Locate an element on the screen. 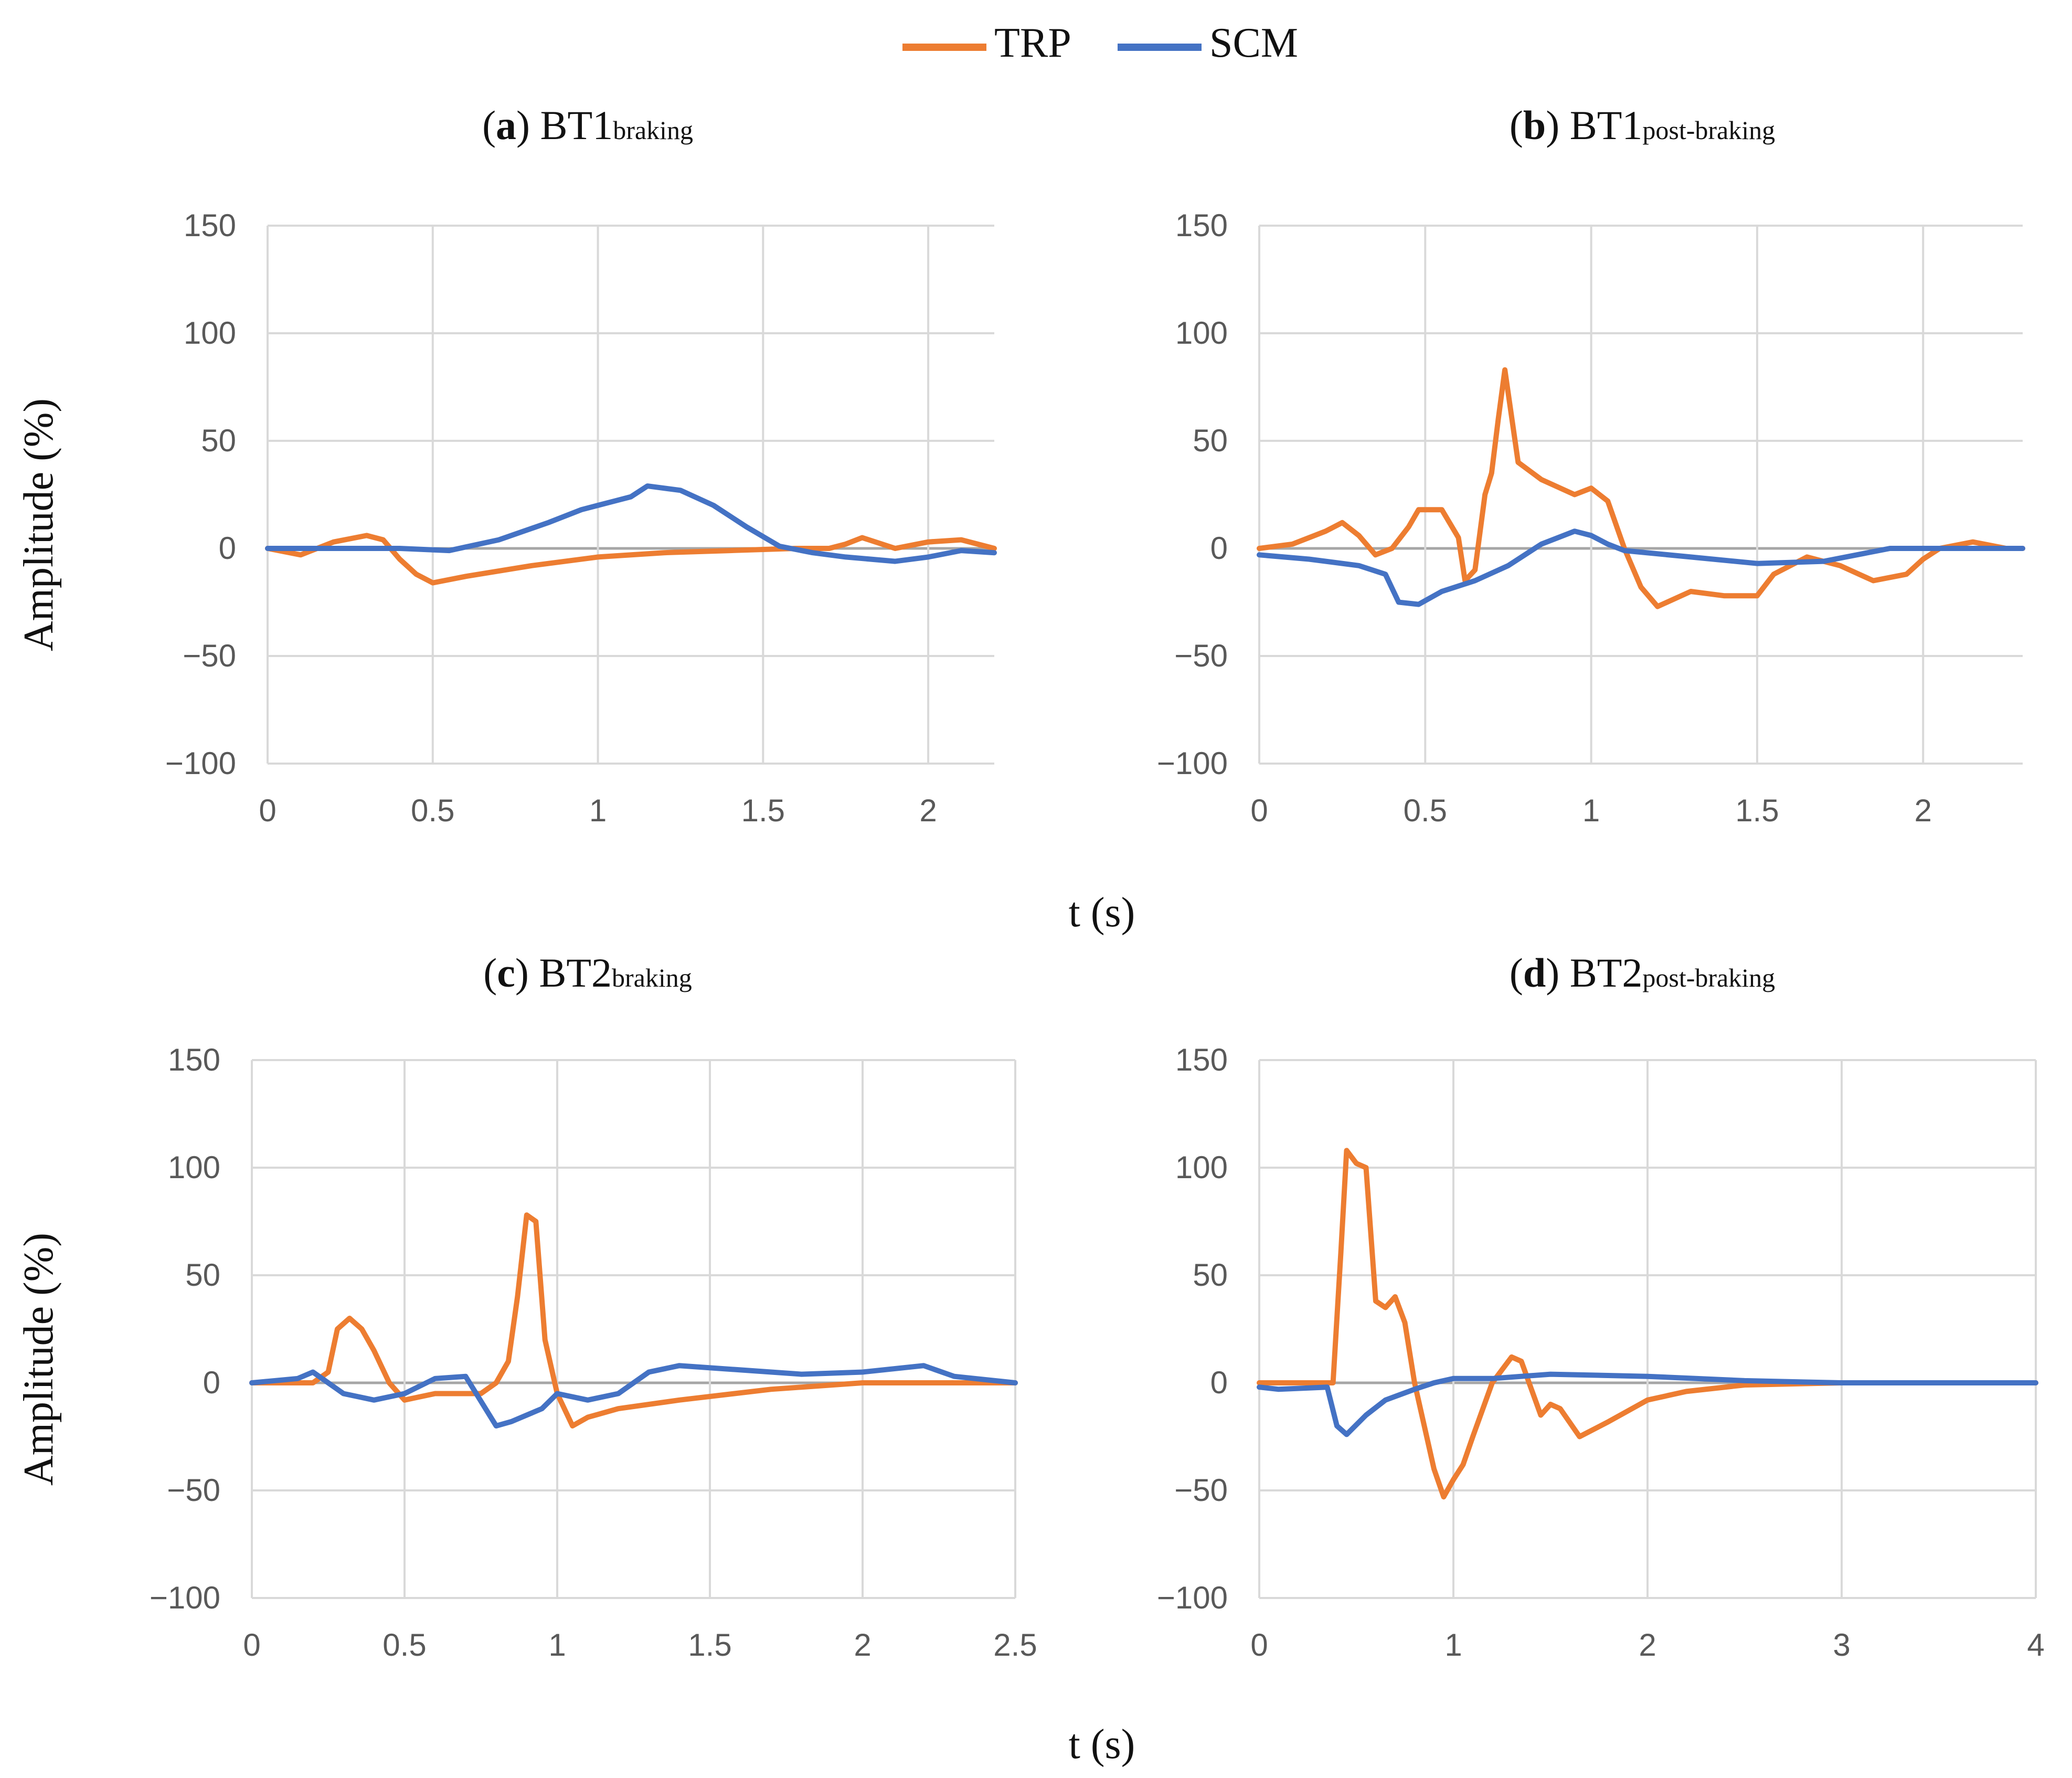 Image resolution: width=2072 pixels, height=1778 pixels. legend-trp-label: TRP is located at coordinates (1032, 43).